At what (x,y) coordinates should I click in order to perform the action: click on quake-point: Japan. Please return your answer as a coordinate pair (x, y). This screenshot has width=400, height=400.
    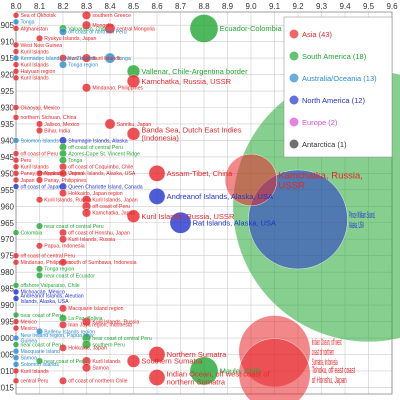
    Looking at the image, I should click on (23, 180).